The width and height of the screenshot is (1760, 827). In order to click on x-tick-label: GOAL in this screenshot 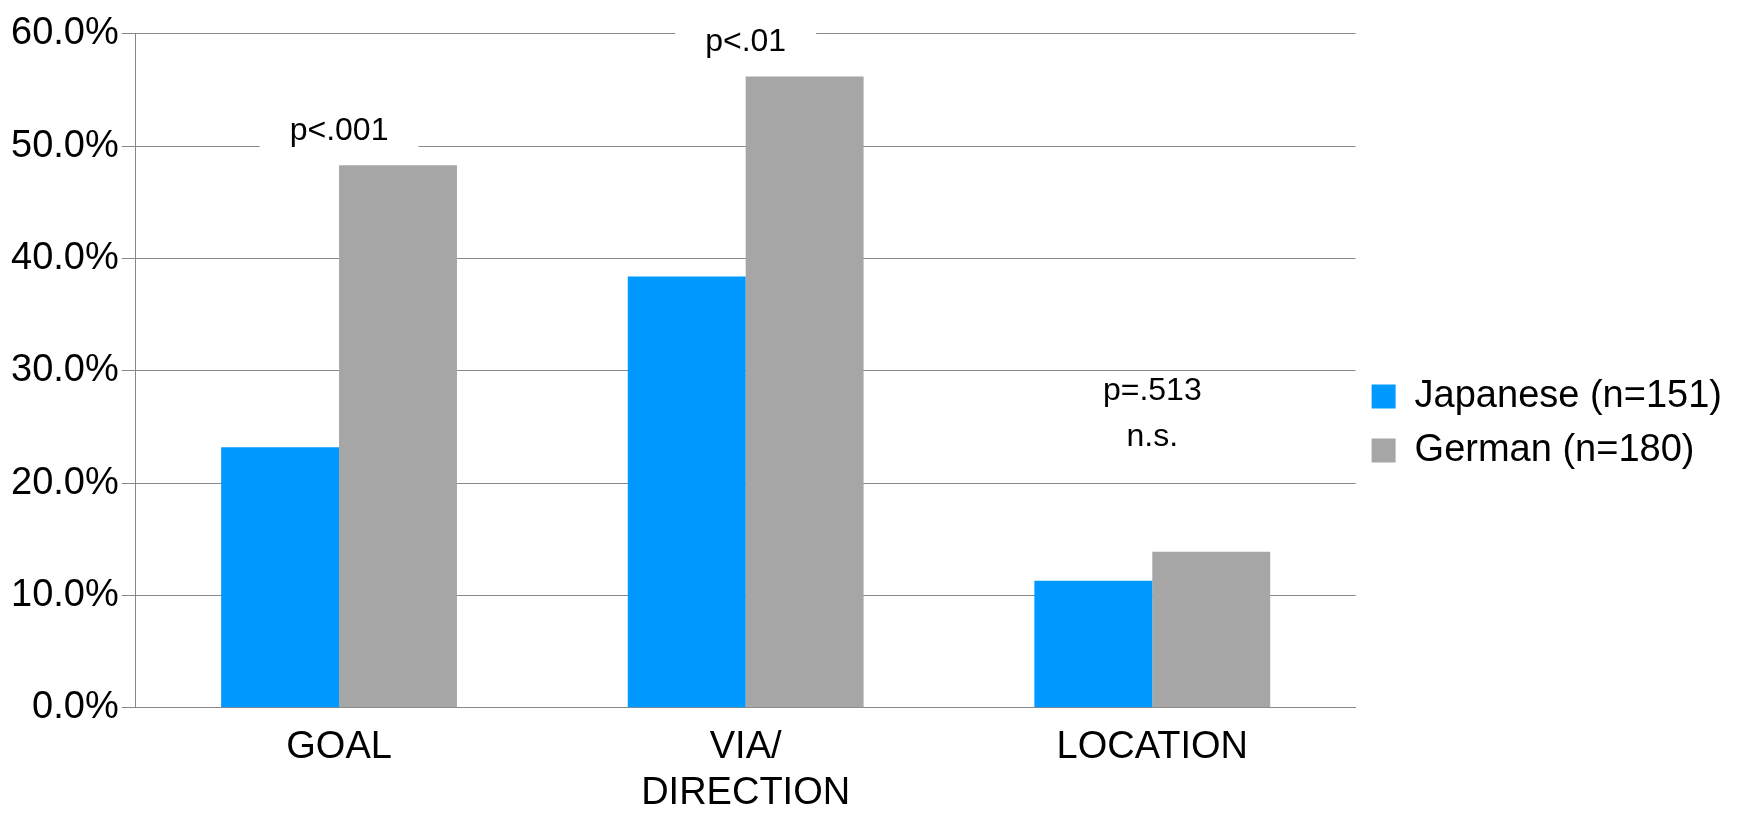, I will do `click(339, 745)`.